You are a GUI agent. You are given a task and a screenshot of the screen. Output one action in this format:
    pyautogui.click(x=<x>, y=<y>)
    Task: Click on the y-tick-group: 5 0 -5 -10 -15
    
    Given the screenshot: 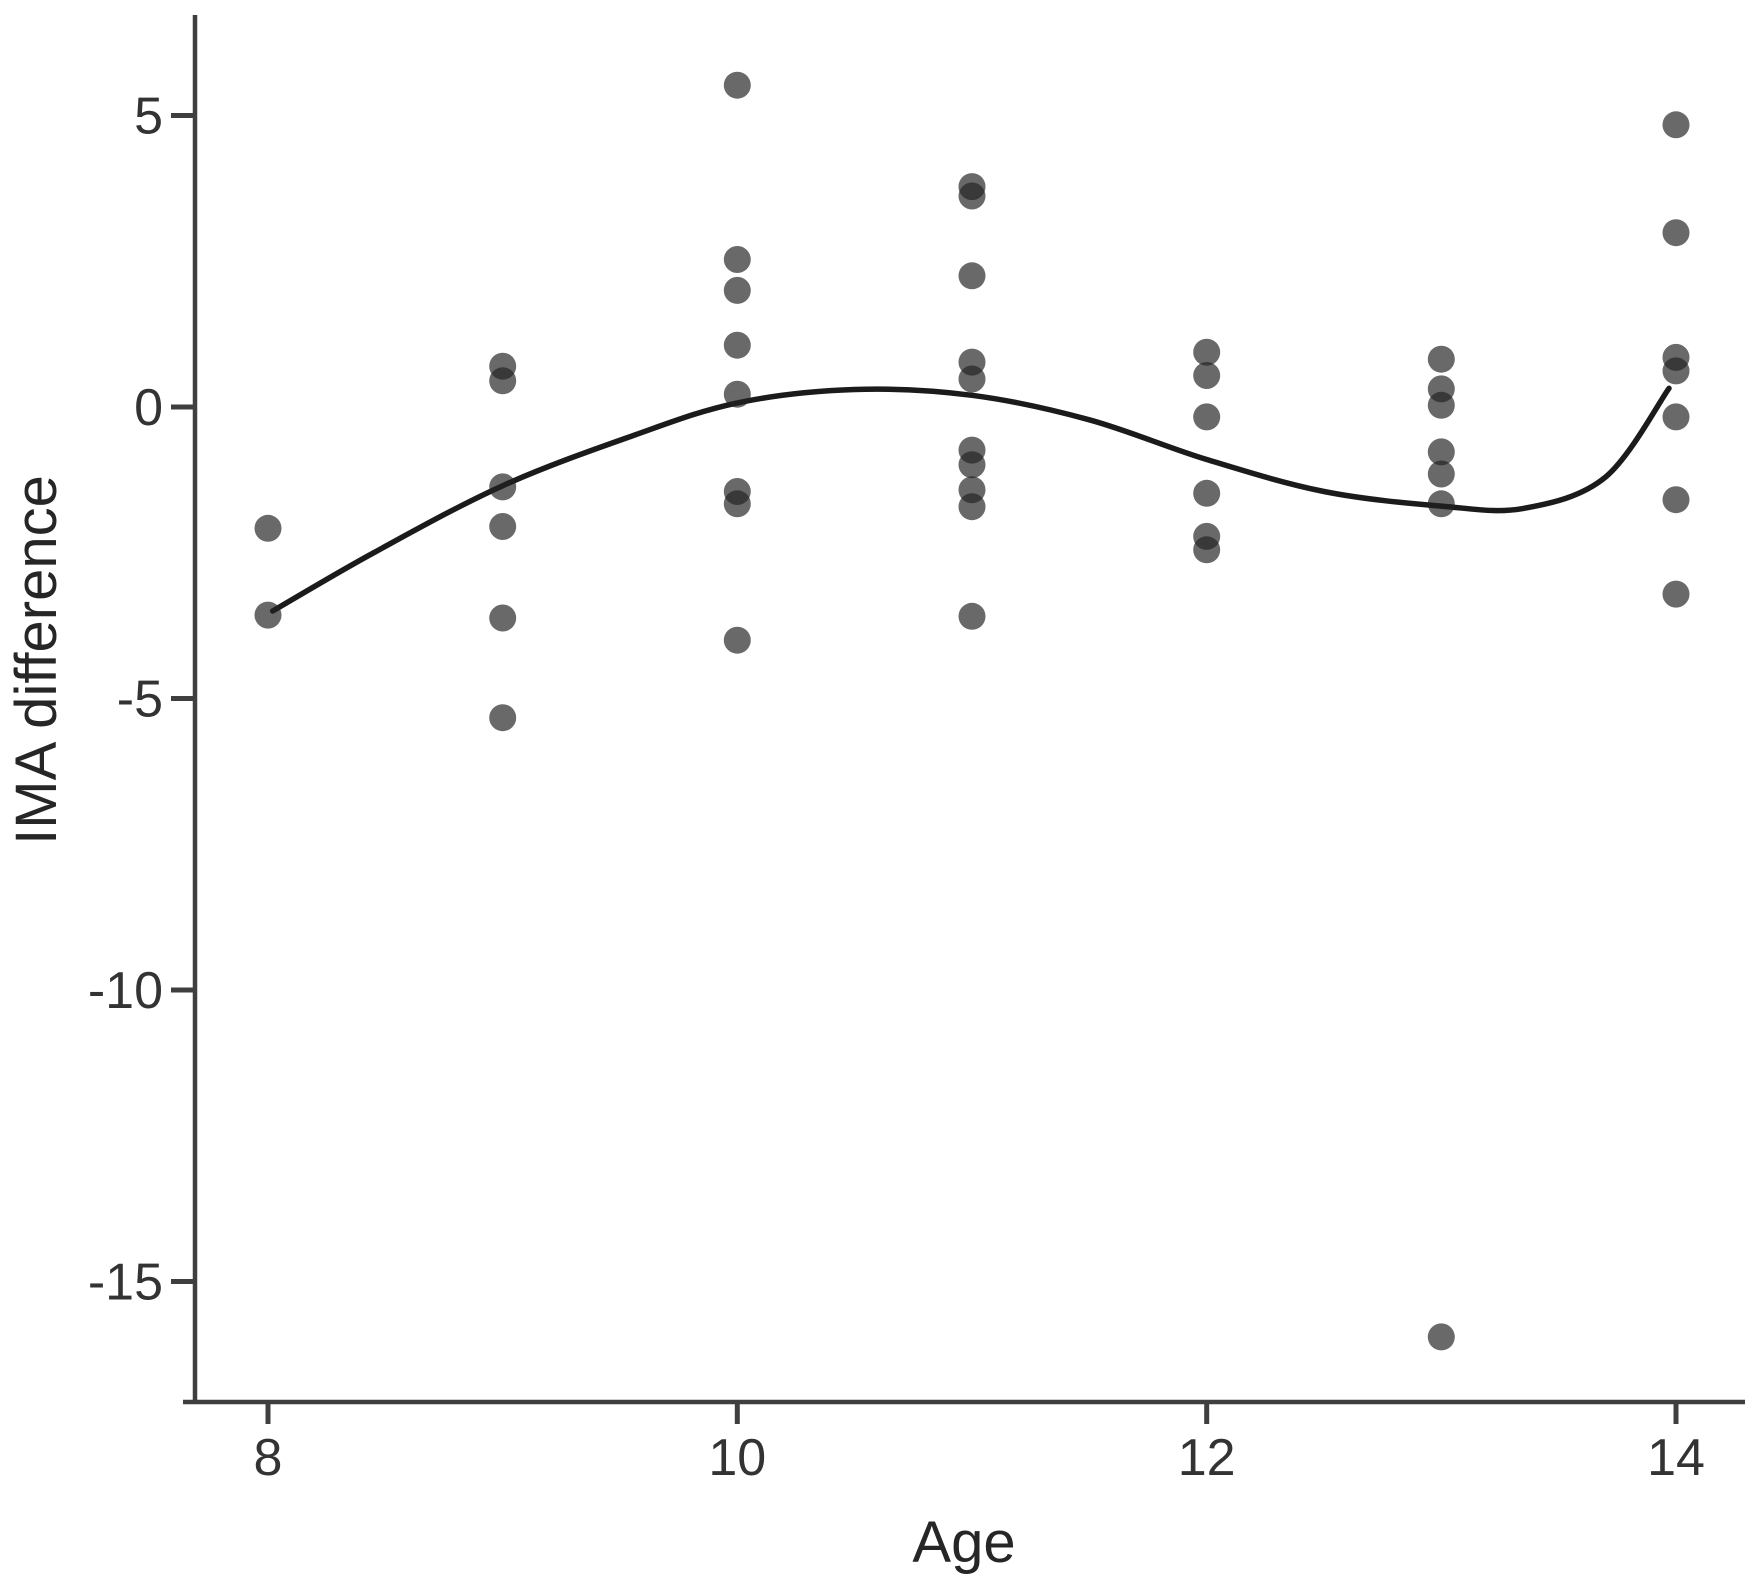 What is the action you would take?
    pyautogui.click(x=141, y=700)
    